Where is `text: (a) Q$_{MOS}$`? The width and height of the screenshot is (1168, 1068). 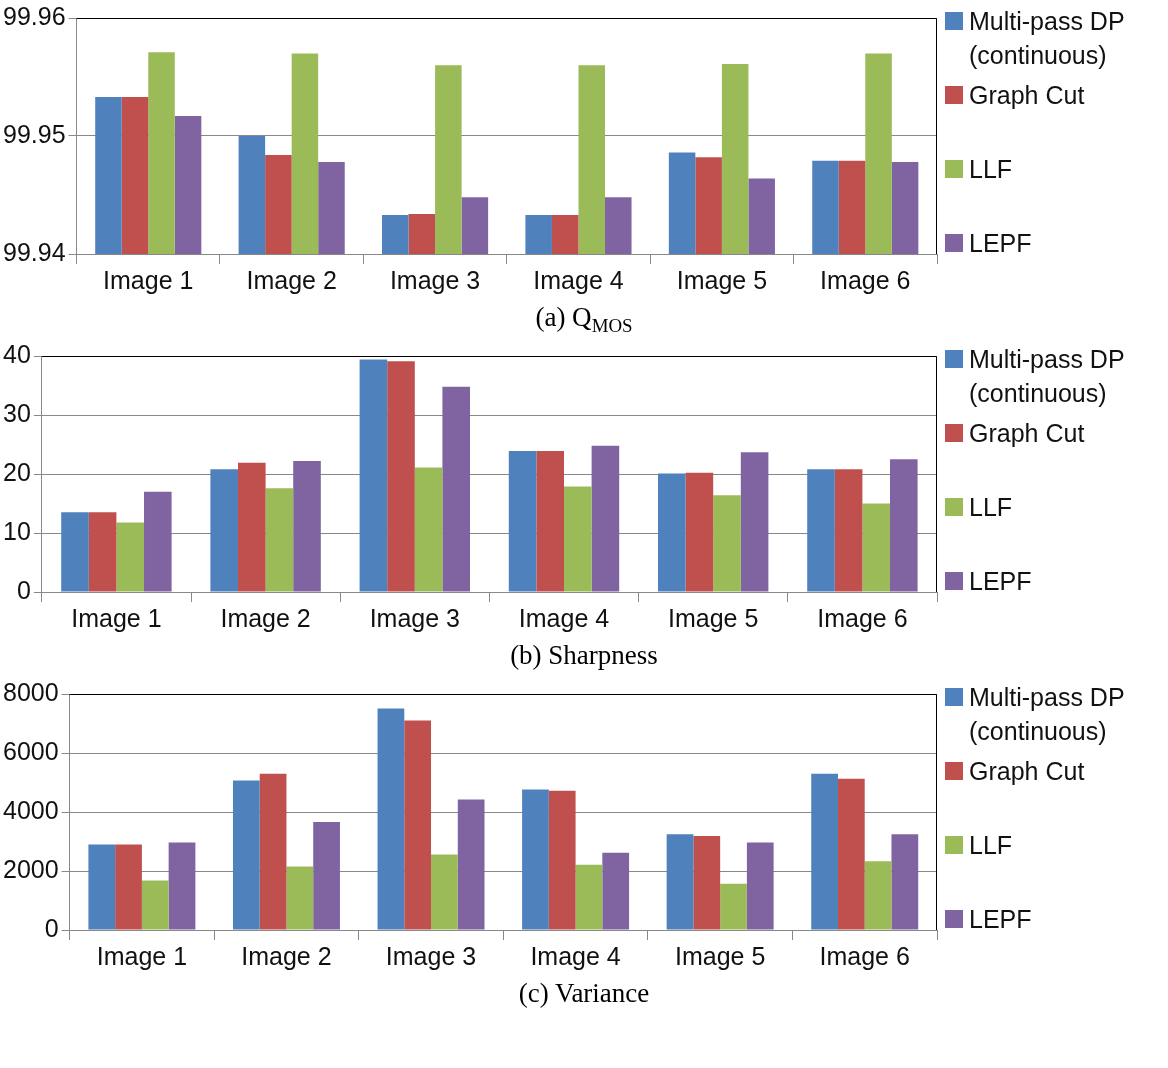
text: (a) Q$_{MOS}$ is located at coordinates (584, 319).